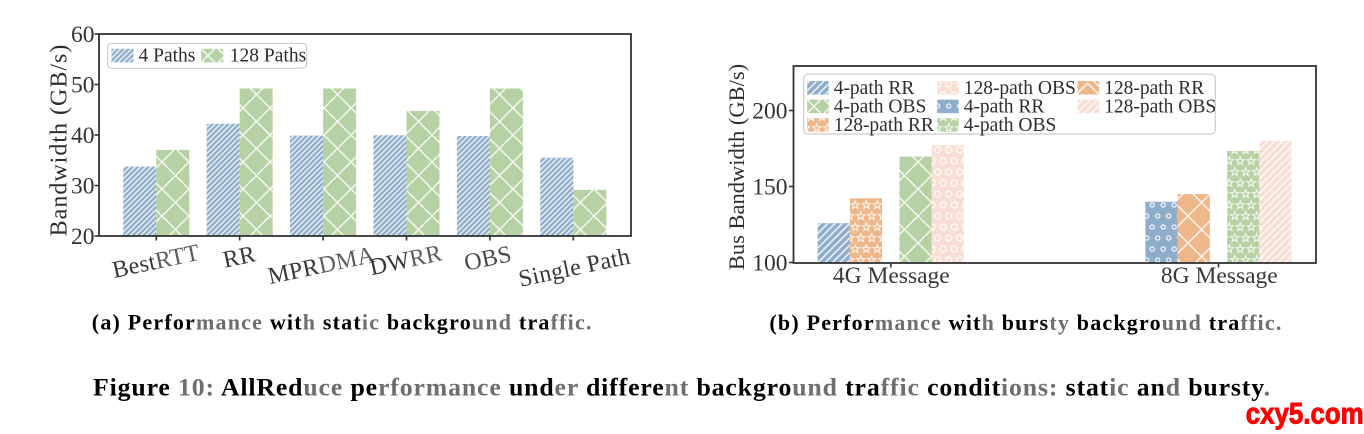  Describe the element at coordinates (405, 260) in the screenshot. I see `svg-text: DWRR` at that location.